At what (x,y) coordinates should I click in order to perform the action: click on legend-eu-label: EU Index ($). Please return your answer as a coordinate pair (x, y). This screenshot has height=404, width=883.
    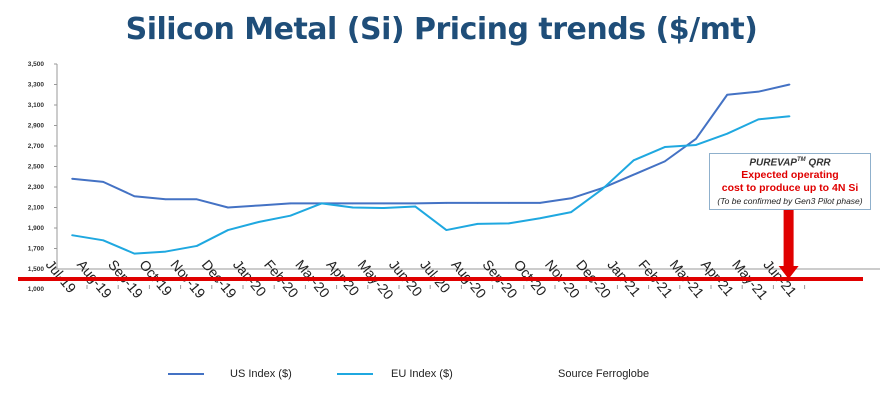
    Looking at the image, I should click on (422, 374).